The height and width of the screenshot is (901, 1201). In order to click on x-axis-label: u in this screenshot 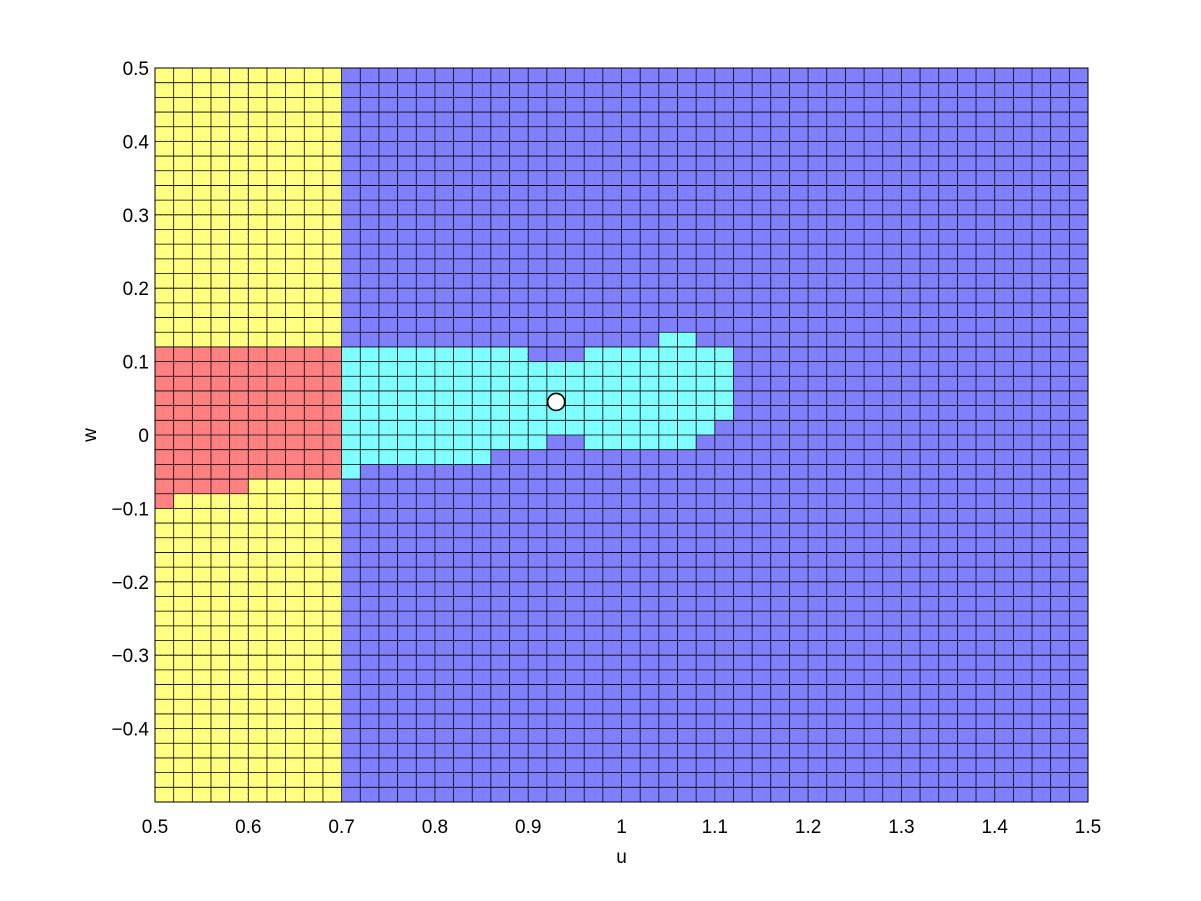, I will do `click(621, 857)`.